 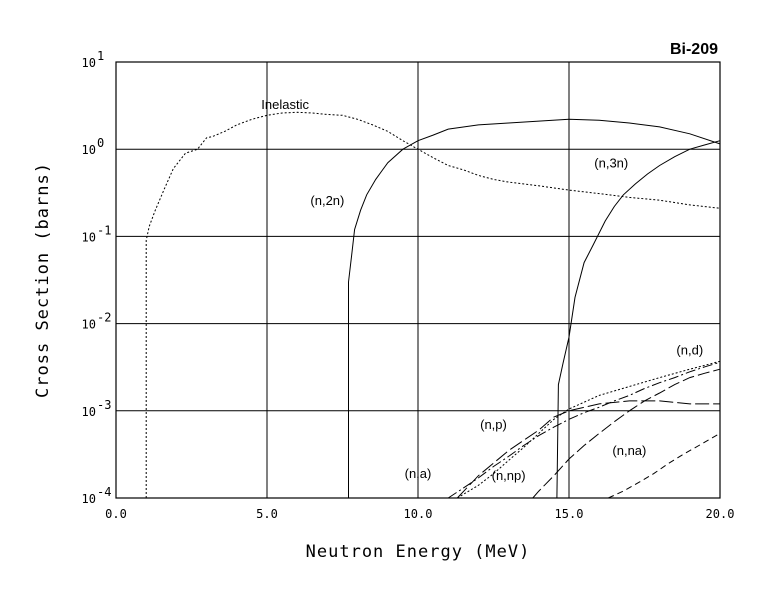 I want to click on series-annotation: (n,d), so click(x=689, y=350).